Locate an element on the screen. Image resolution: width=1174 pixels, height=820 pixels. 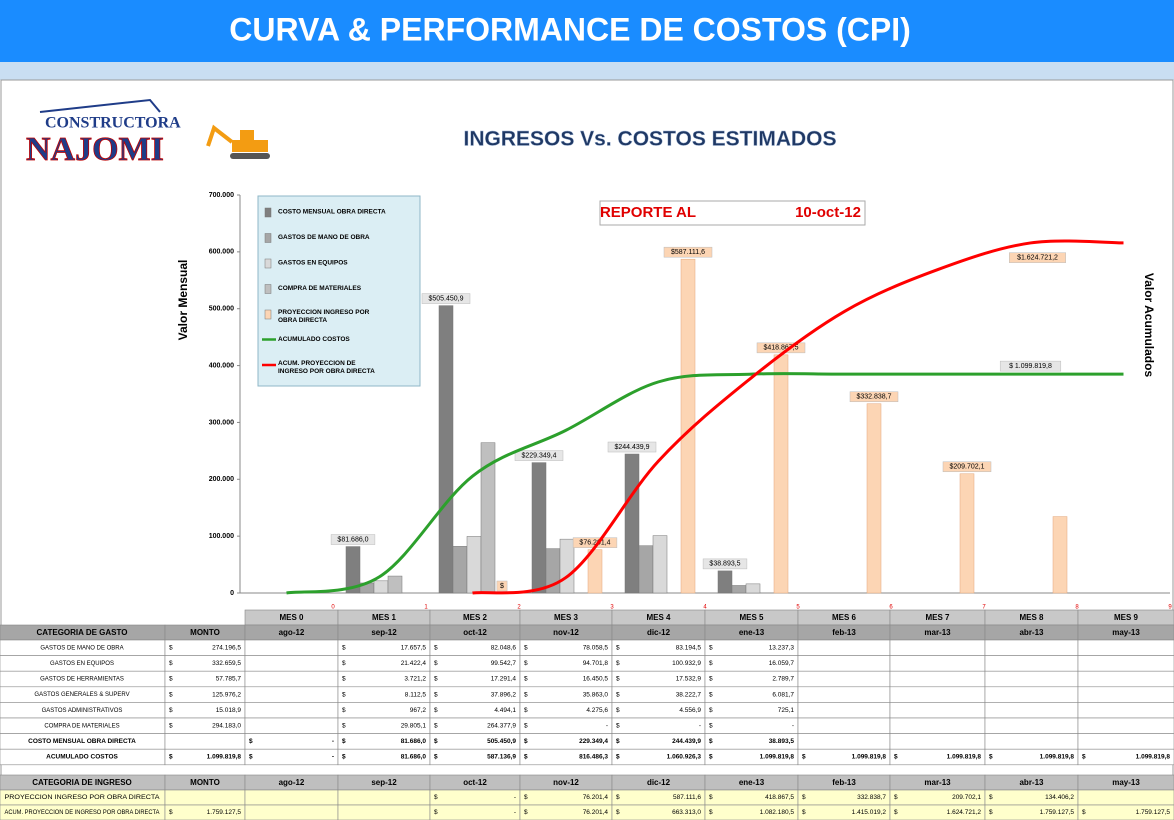
cell-value: 209.702,1 is located at coordinates (966, 797).